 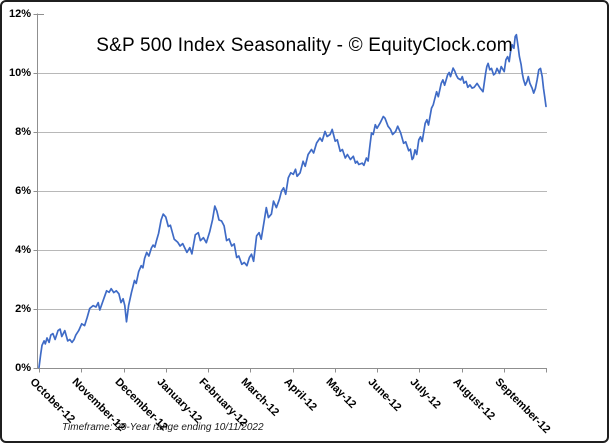 I want to click on y-axis-tick-label: 8%, so click(x=23, y=131).